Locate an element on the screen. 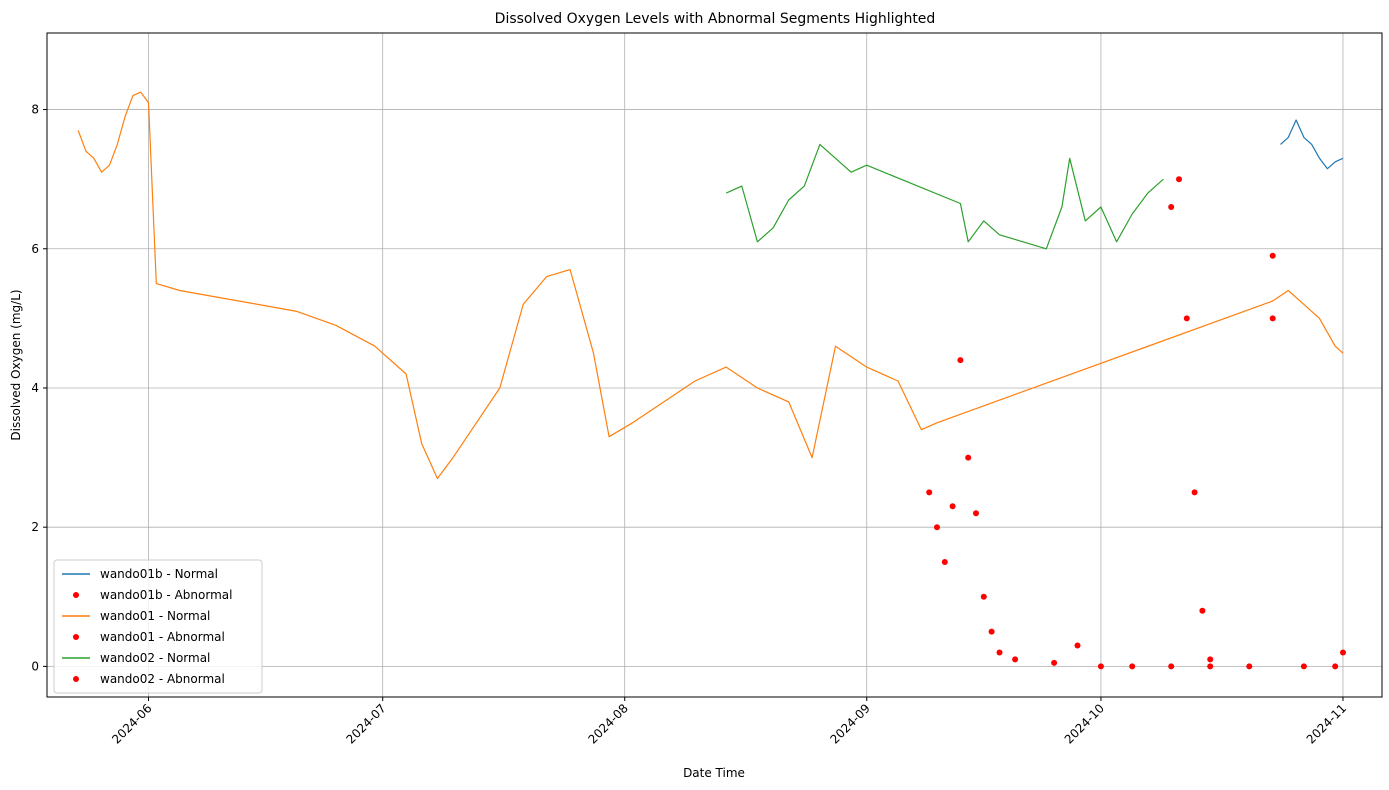 This screenshot has height=790, width=1389. y-tick-label: 4 is located at coordinates (35, 388).